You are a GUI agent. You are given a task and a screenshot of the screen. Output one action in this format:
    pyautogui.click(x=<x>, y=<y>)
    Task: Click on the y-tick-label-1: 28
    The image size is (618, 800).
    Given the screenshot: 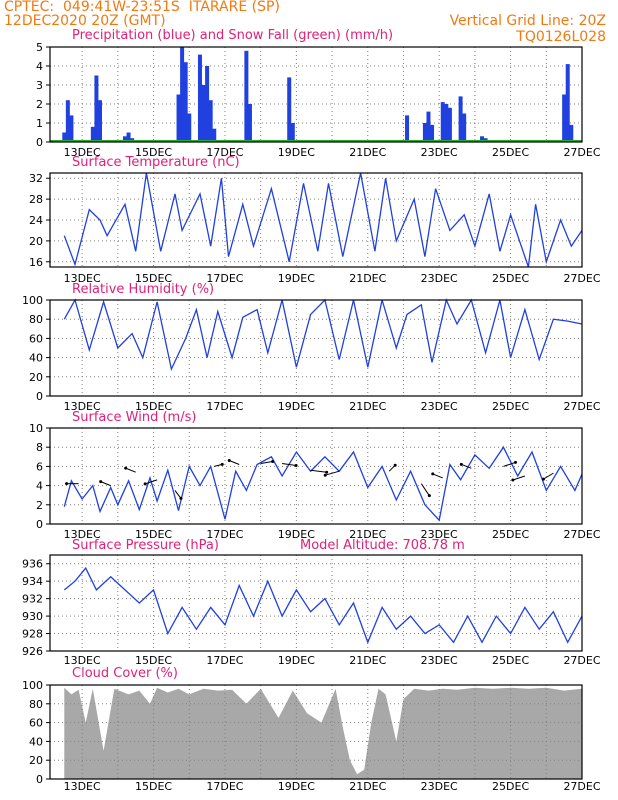 What is the action you would take?
    pyautogui.click(x=36, y=199)
    